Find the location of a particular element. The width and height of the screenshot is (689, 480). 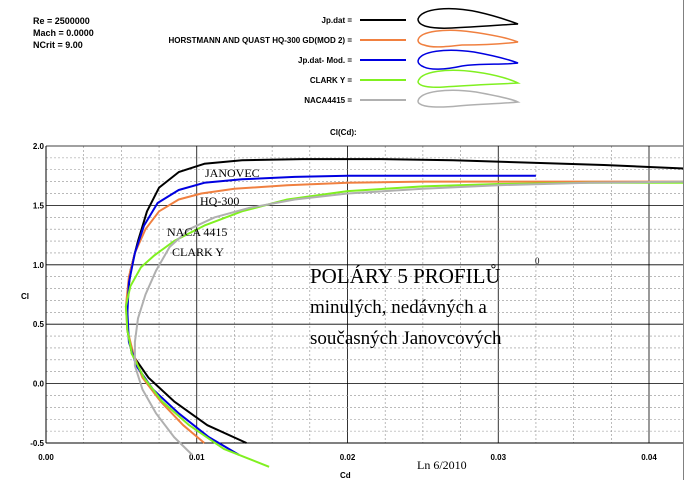

airfoil-hq300-icon is located at coordinates (468, 38).